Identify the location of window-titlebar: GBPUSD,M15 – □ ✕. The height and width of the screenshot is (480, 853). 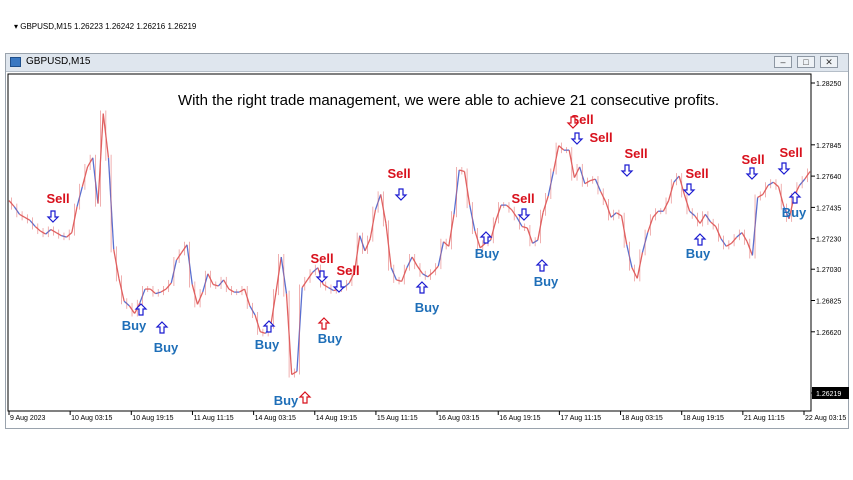
(427, 63).